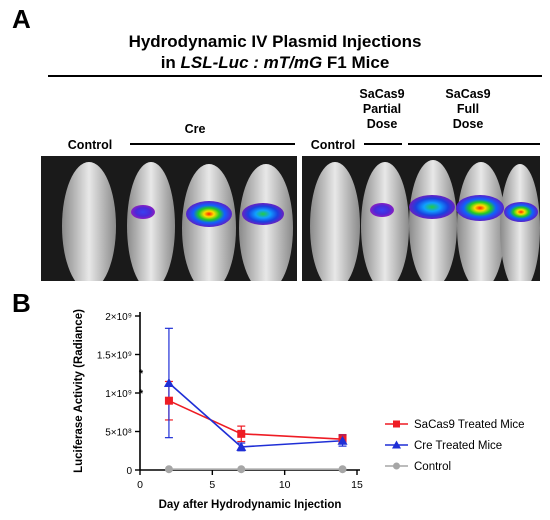 The image size is (550, 520). What do you see at coordinates (251, 62) in the screenshot?
I see `mouse-strain: LSL-Luc : mT/mG` at bounding box center [251, 62].